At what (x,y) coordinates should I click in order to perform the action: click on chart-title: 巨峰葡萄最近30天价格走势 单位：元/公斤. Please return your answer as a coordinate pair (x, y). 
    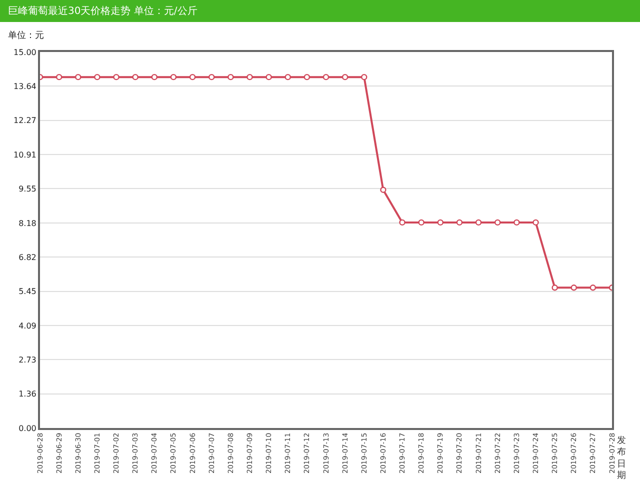
    Looking at the image, I should click on (103, 11).